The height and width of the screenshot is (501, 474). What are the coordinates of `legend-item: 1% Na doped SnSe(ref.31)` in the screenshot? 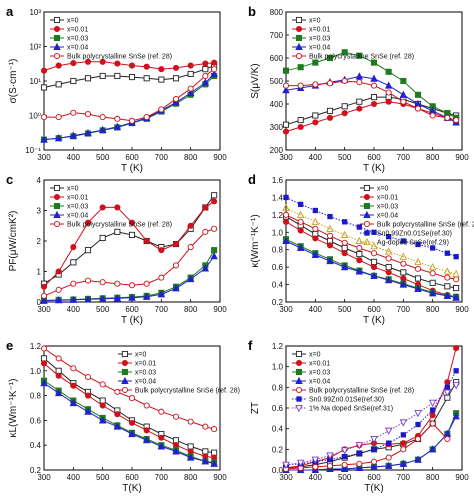 It's located at (342, 408).